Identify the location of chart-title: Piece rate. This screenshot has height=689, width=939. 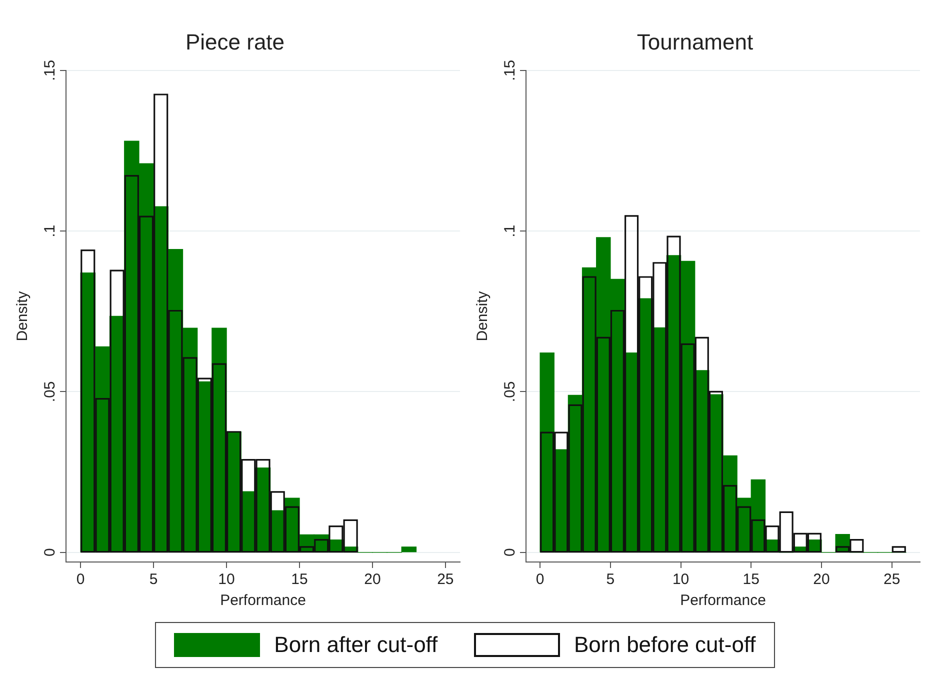
(235, 41).